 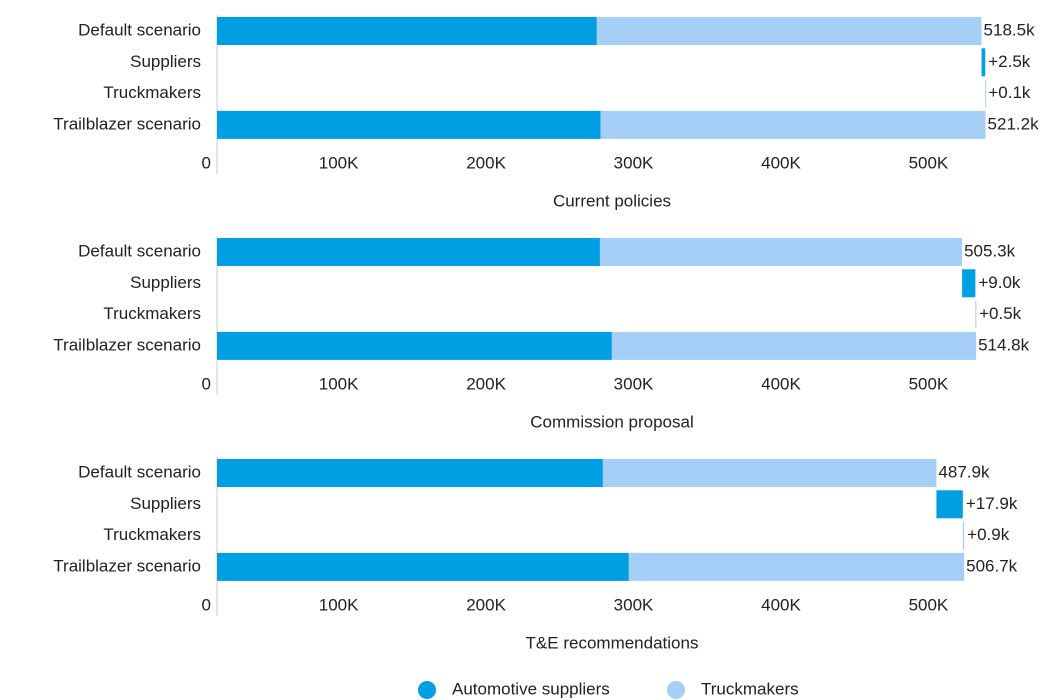 I want to click on legend-label: Truckmakers, so click(x=750, y=688).